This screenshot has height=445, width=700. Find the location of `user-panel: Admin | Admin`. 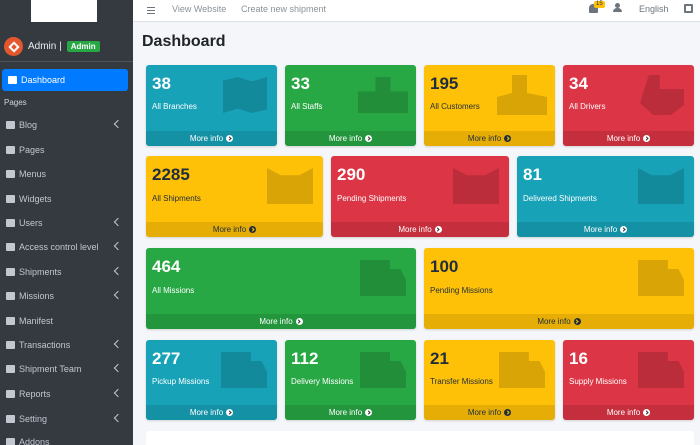

user-panel: Admin | Admin is located at coordinates (66, 47).